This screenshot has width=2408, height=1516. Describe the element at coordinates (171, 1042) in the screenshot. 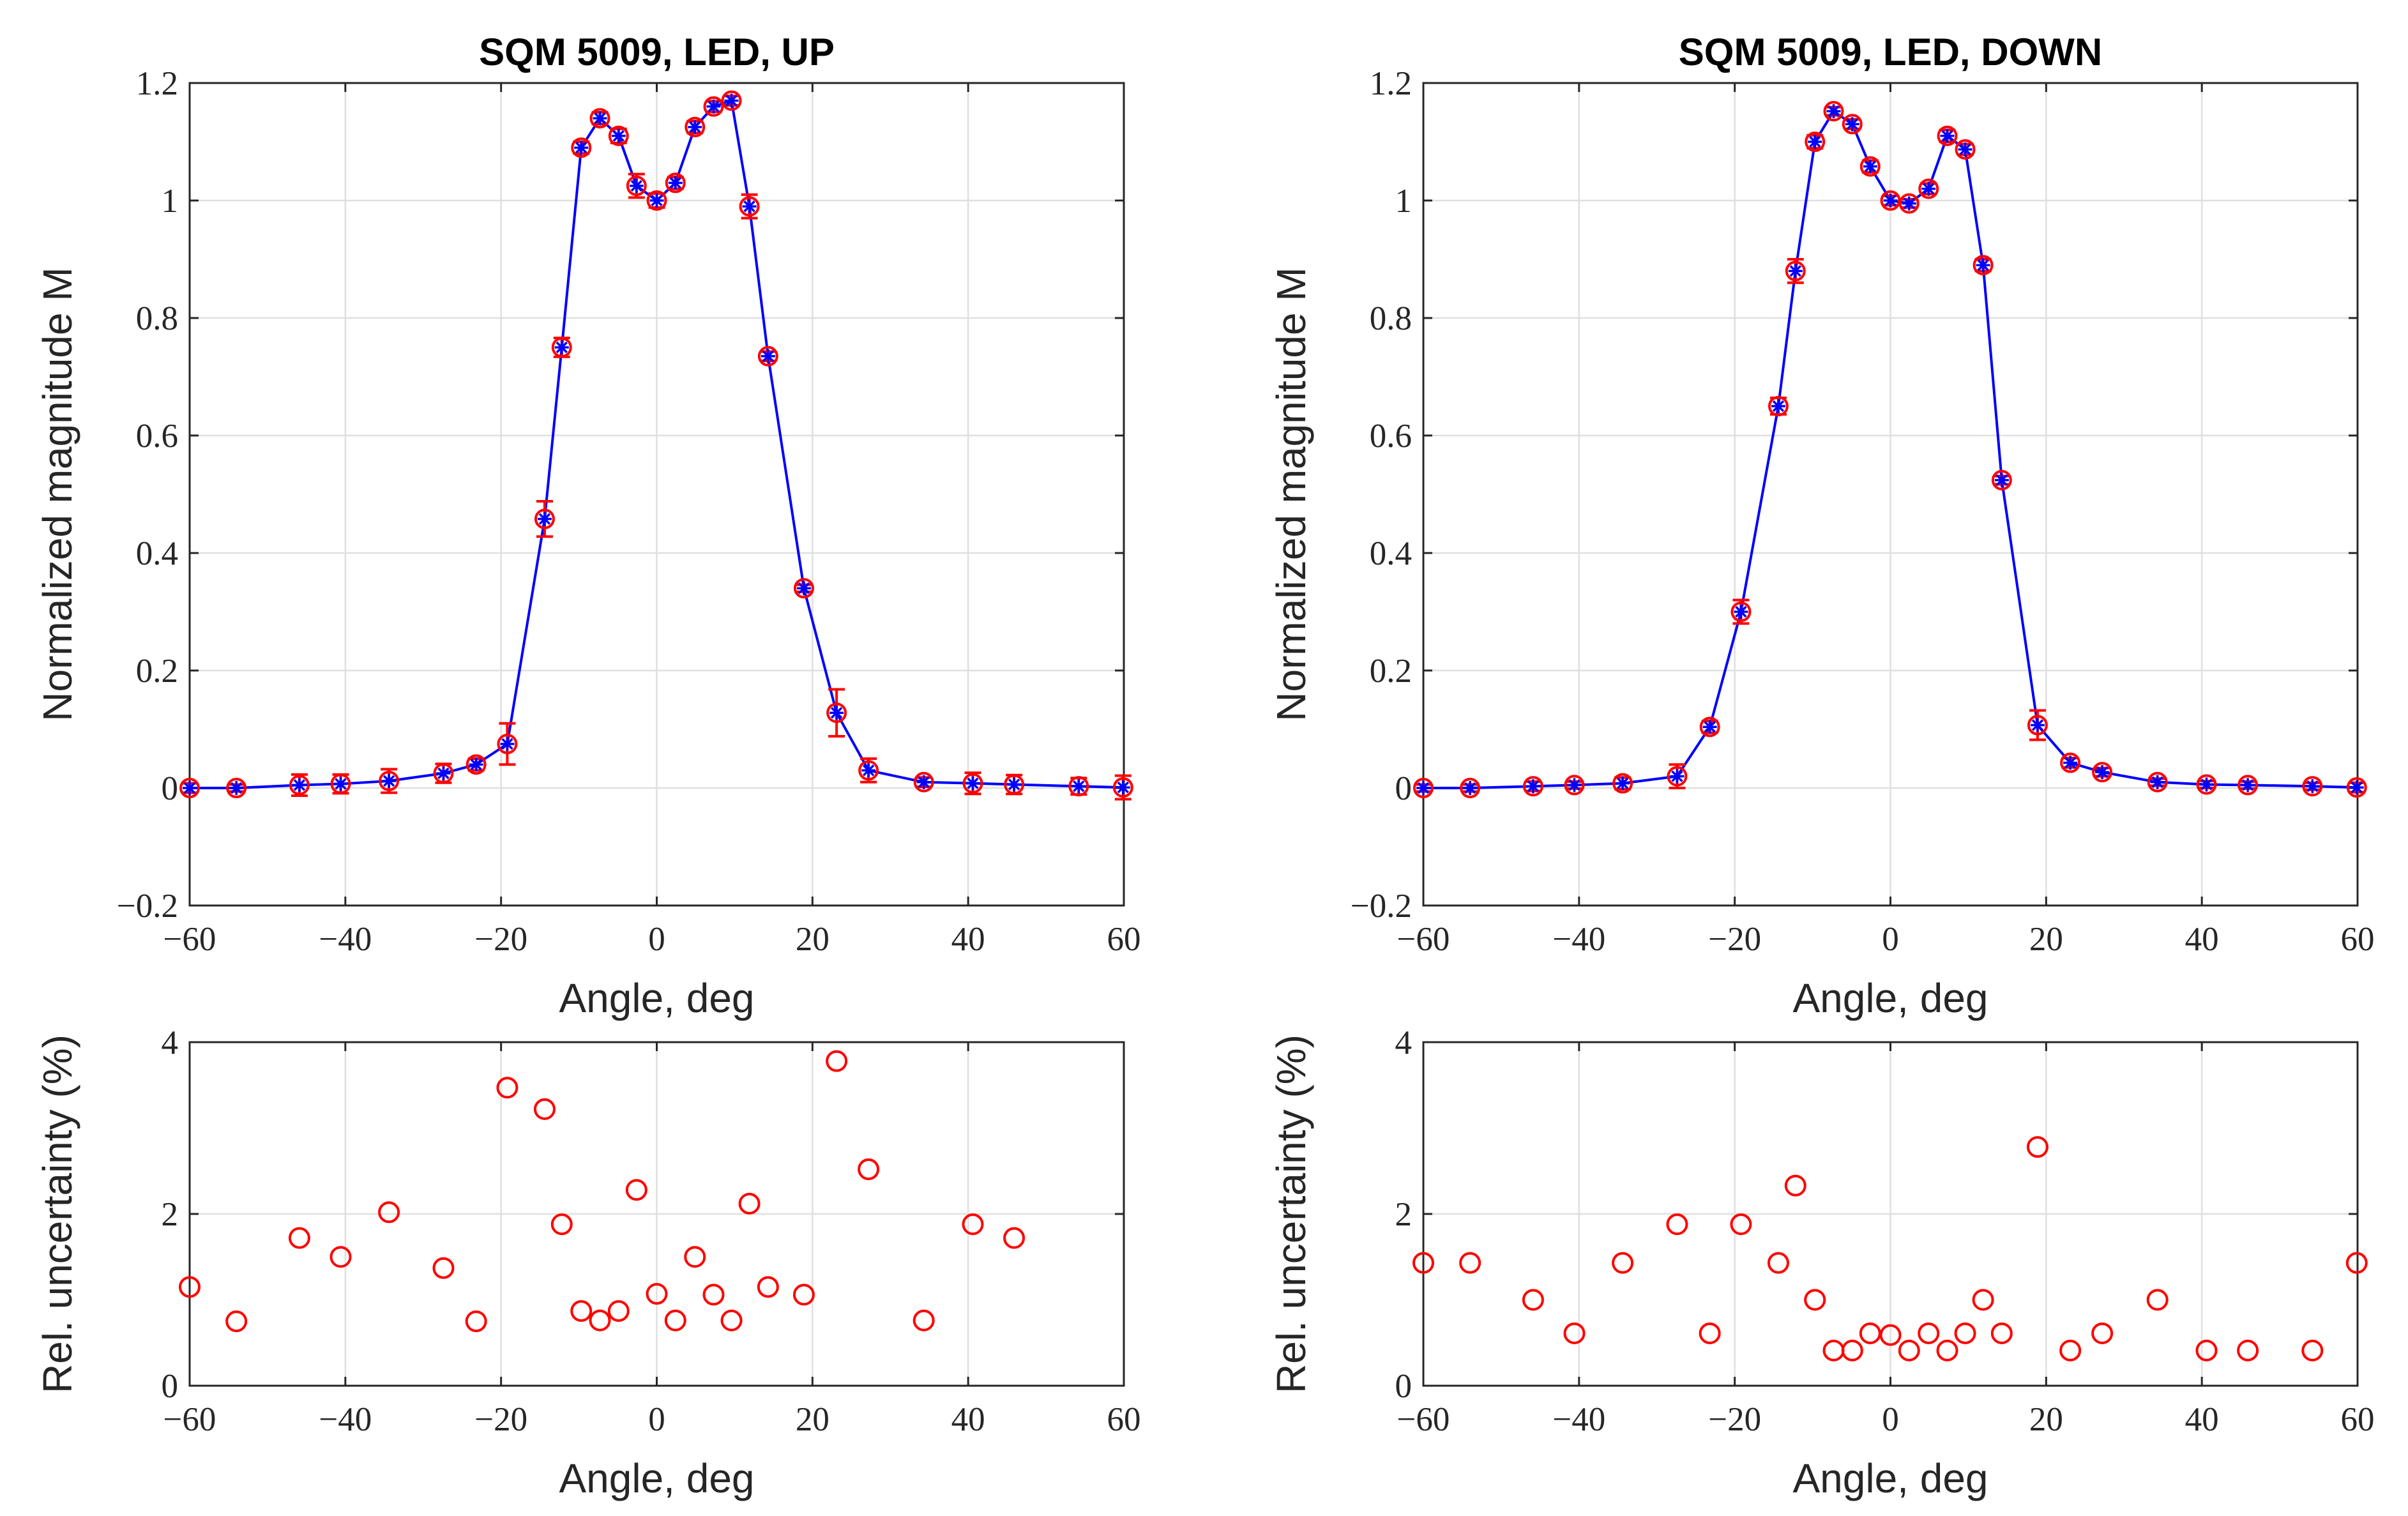

I see `y-tick-label: 4` at that location.